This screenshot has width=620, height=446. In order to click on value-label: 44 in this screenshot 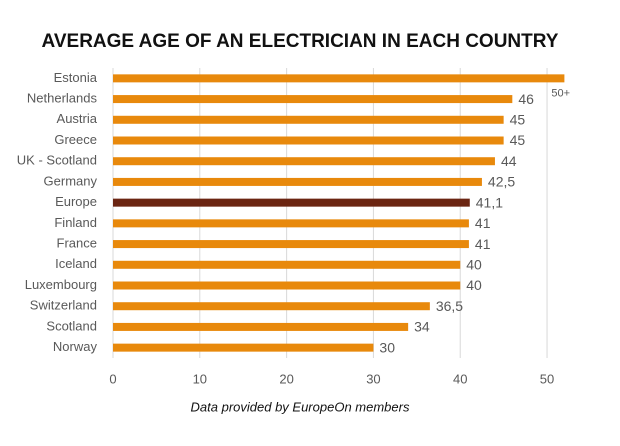, I will do `click(509, 161)`.